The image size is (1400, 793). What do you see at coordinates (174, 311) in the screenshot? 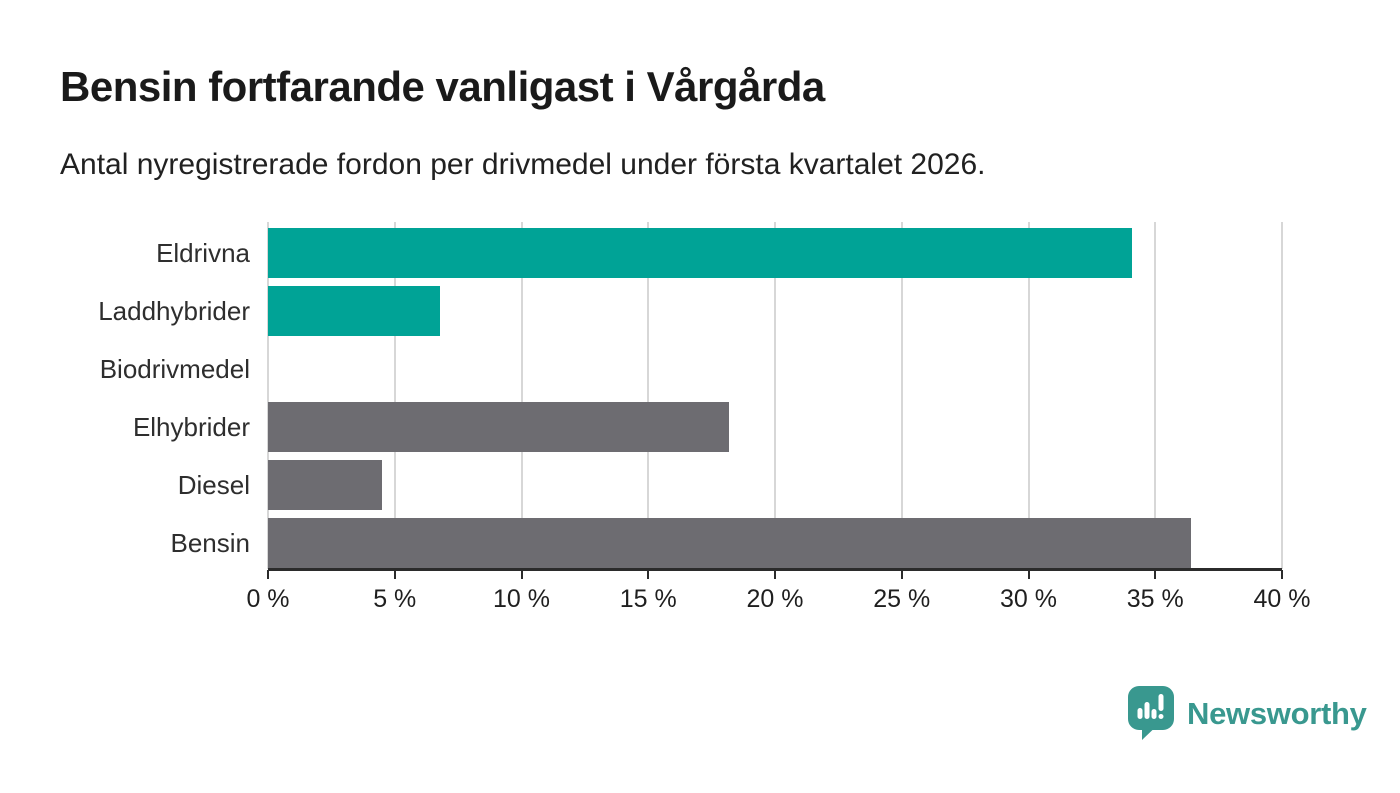
I see `category-label-laddhybrider: Laddhybrider` at bounding box center [174, 311].